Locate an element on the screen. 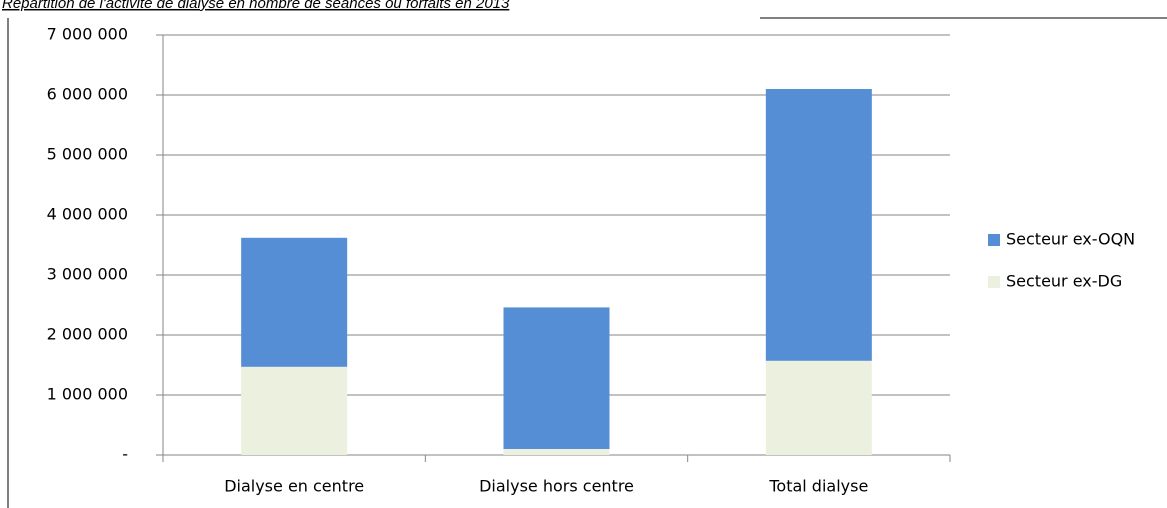 The image size is (1167, 508). x-tick-label: Dialyse en centre is located at coordinates (294, 486).